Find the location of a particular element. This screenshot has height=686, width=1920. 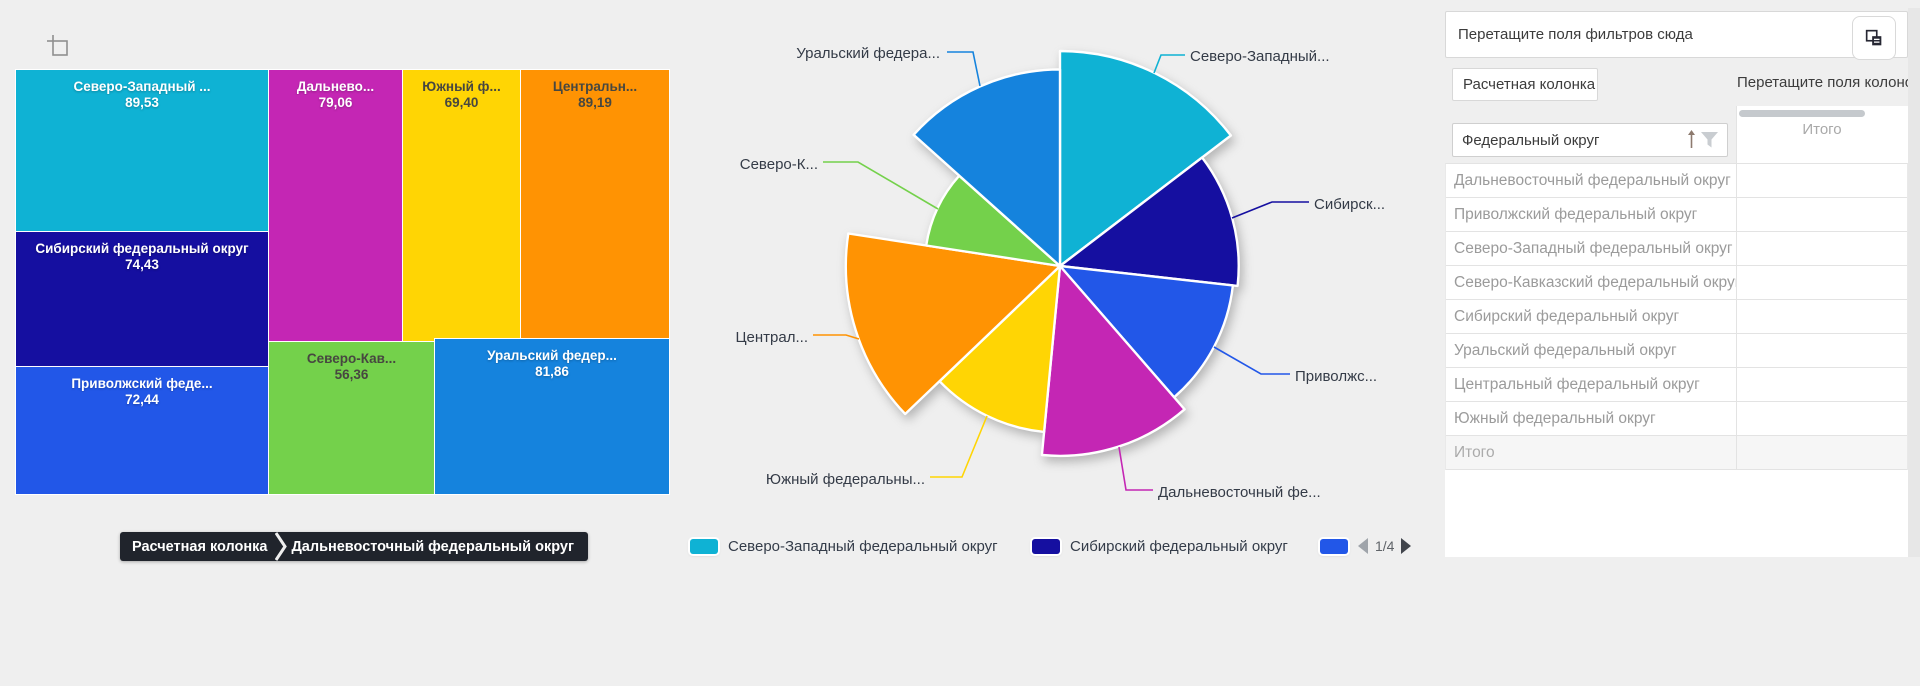

pie-callout-line-centr is located at coordinates (836, 337).